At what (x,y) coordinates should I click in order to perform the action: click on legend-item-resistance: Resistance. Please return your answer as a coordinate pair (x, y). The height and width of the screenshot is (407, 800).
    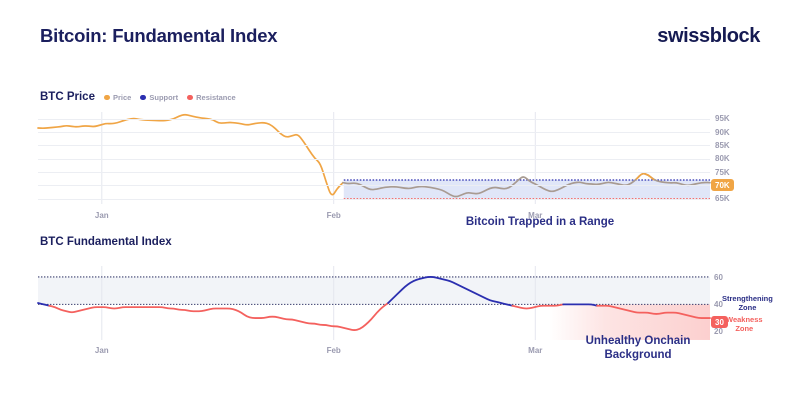
    Looking at the image, I should click on (211, 97).